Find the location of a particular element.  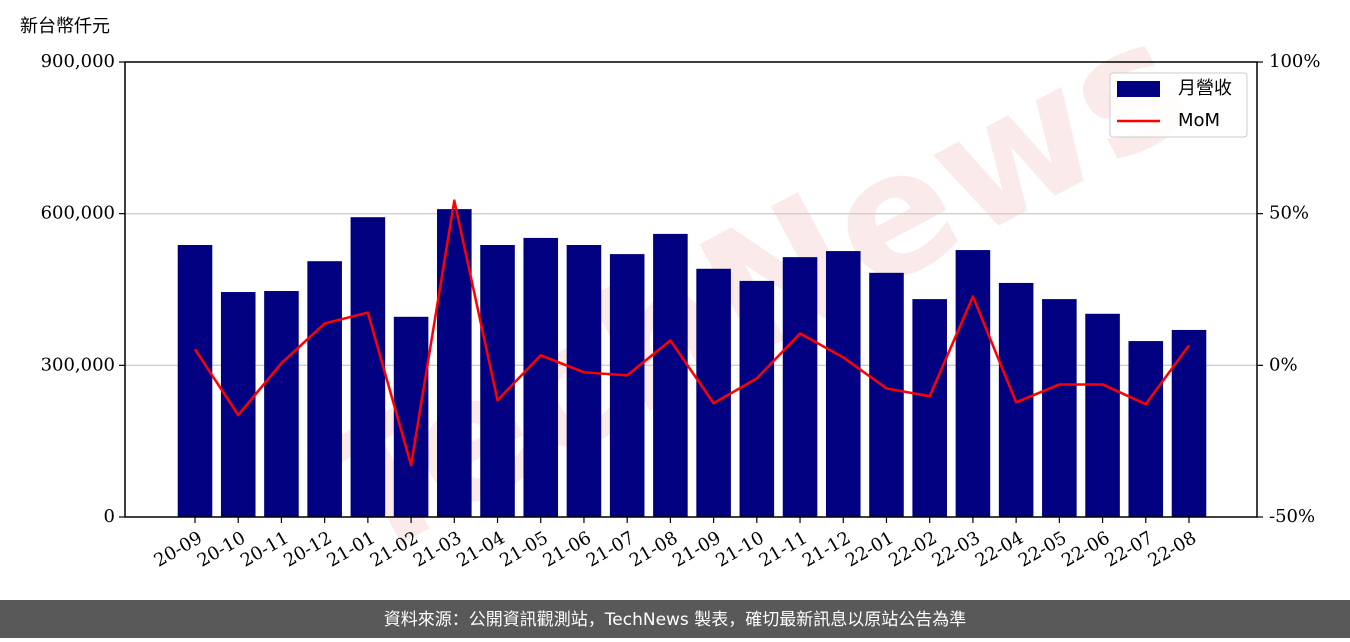

legend-label: MoM is located at coordinates (1199, 120).